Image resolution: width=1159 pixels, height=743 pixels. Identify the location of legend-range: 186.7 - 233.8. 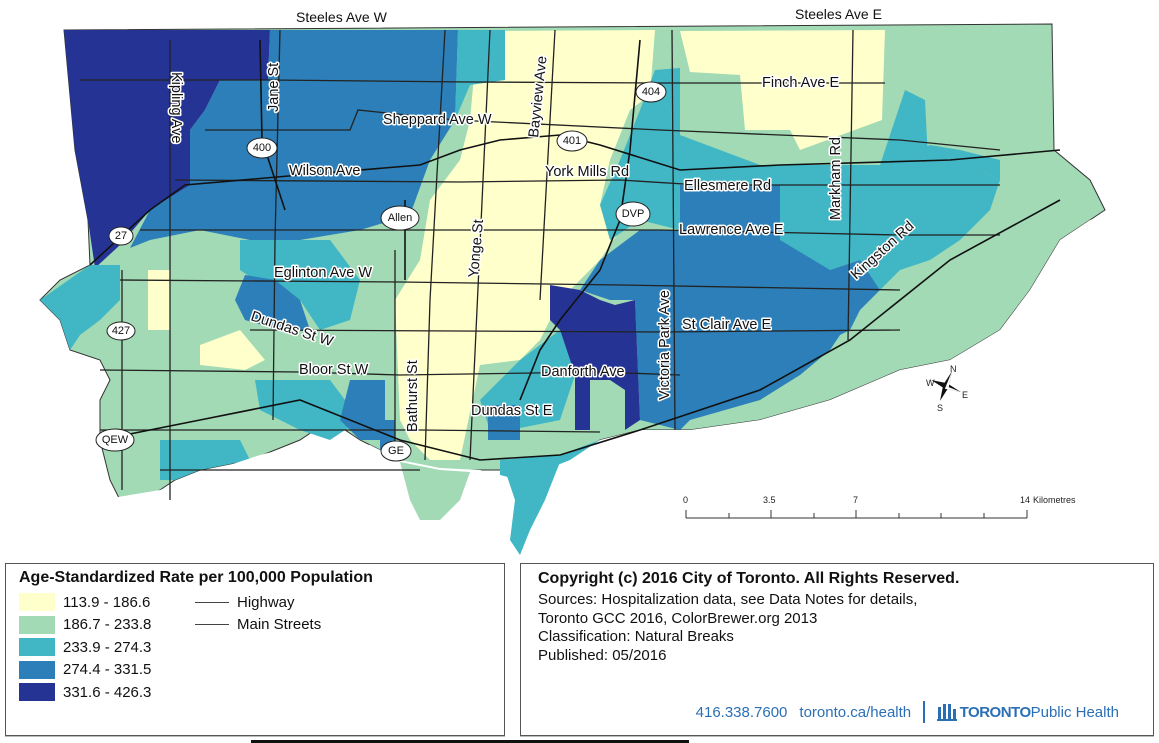
(107, 625).